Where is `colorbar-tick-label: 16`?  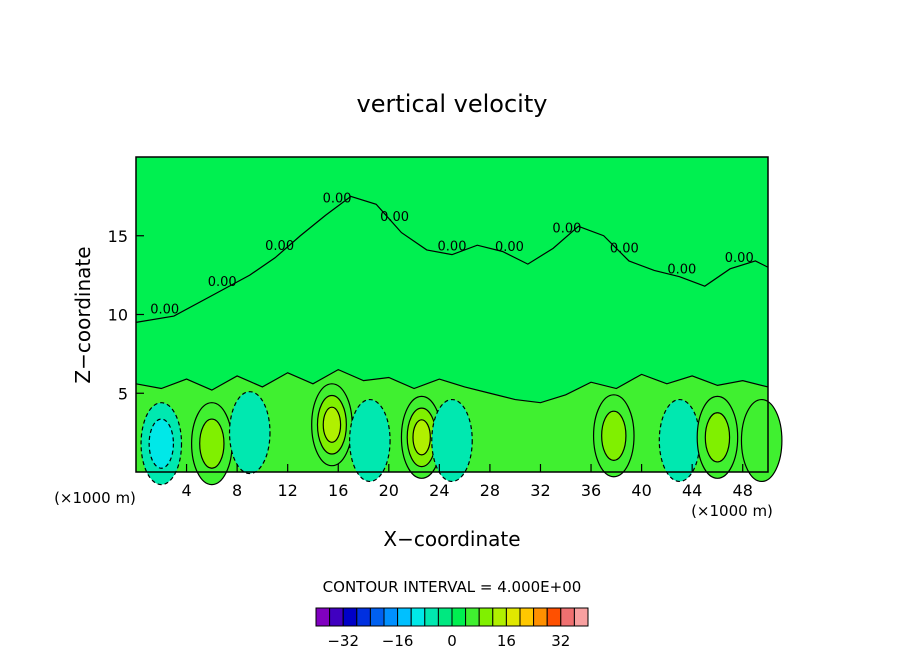 colorbar-tick-label: 16 is located at coordinates (506, 641).